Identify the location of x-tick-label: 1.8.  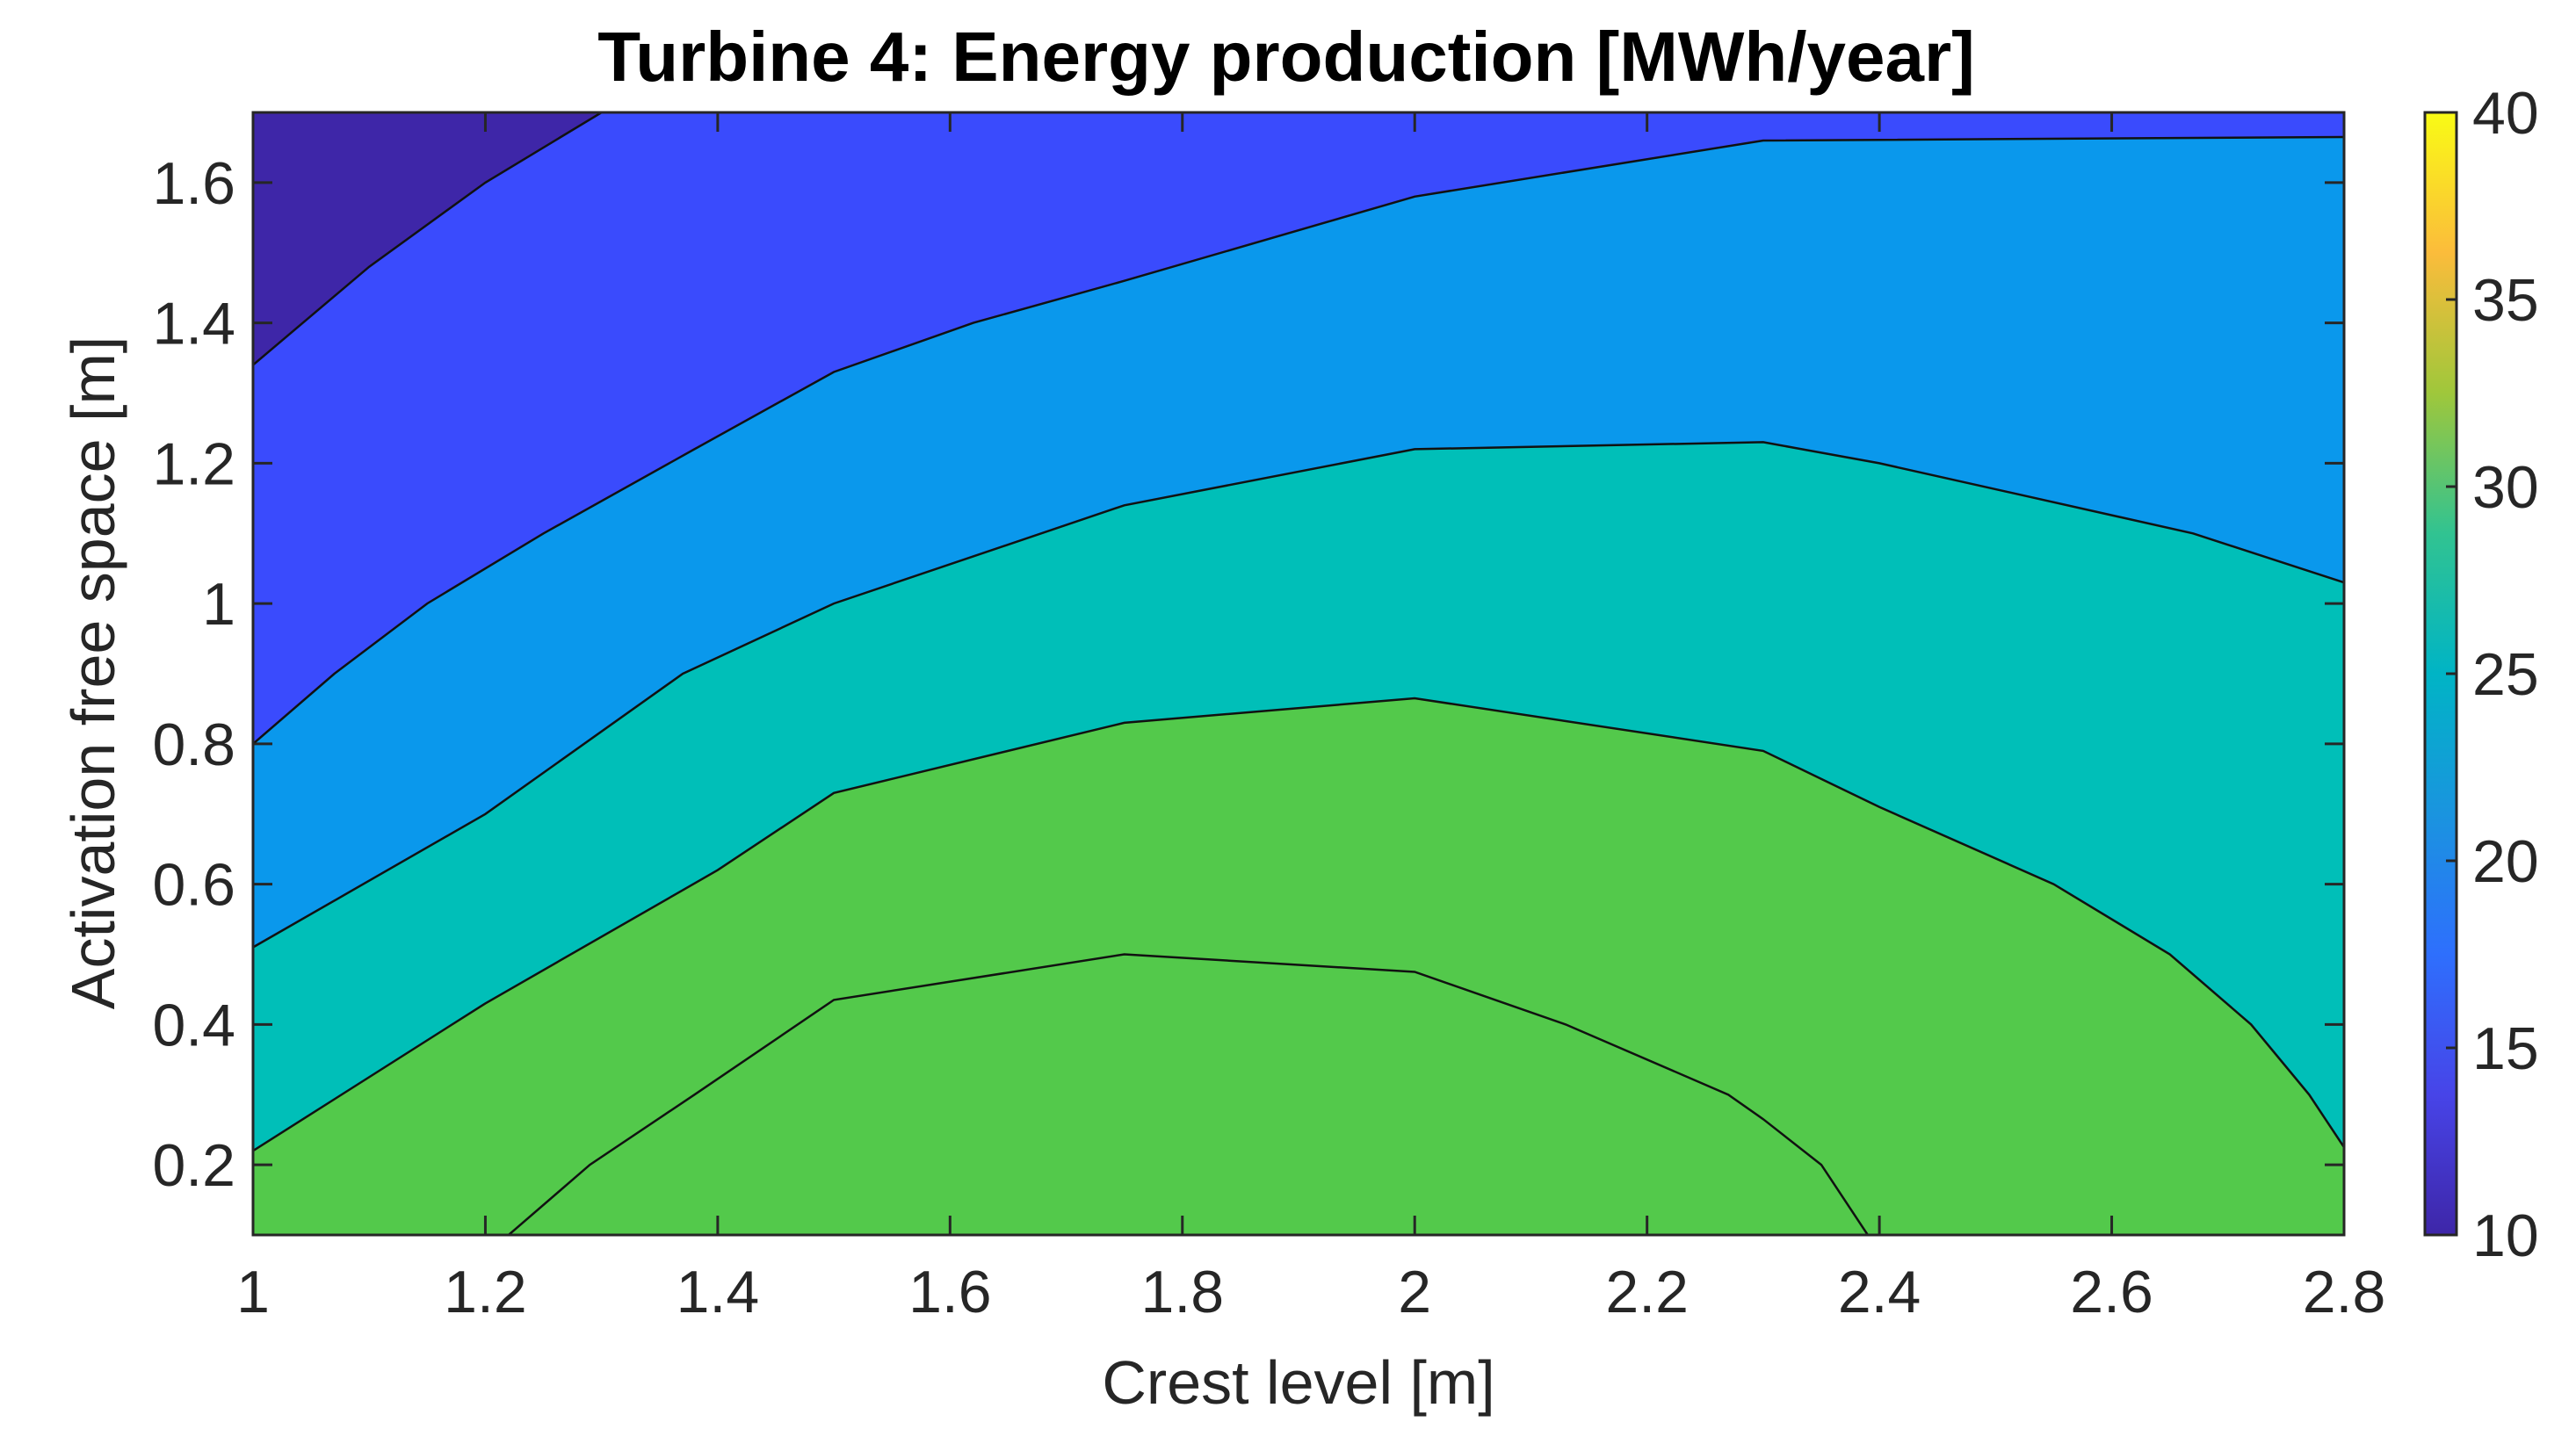
(1183, 1292).